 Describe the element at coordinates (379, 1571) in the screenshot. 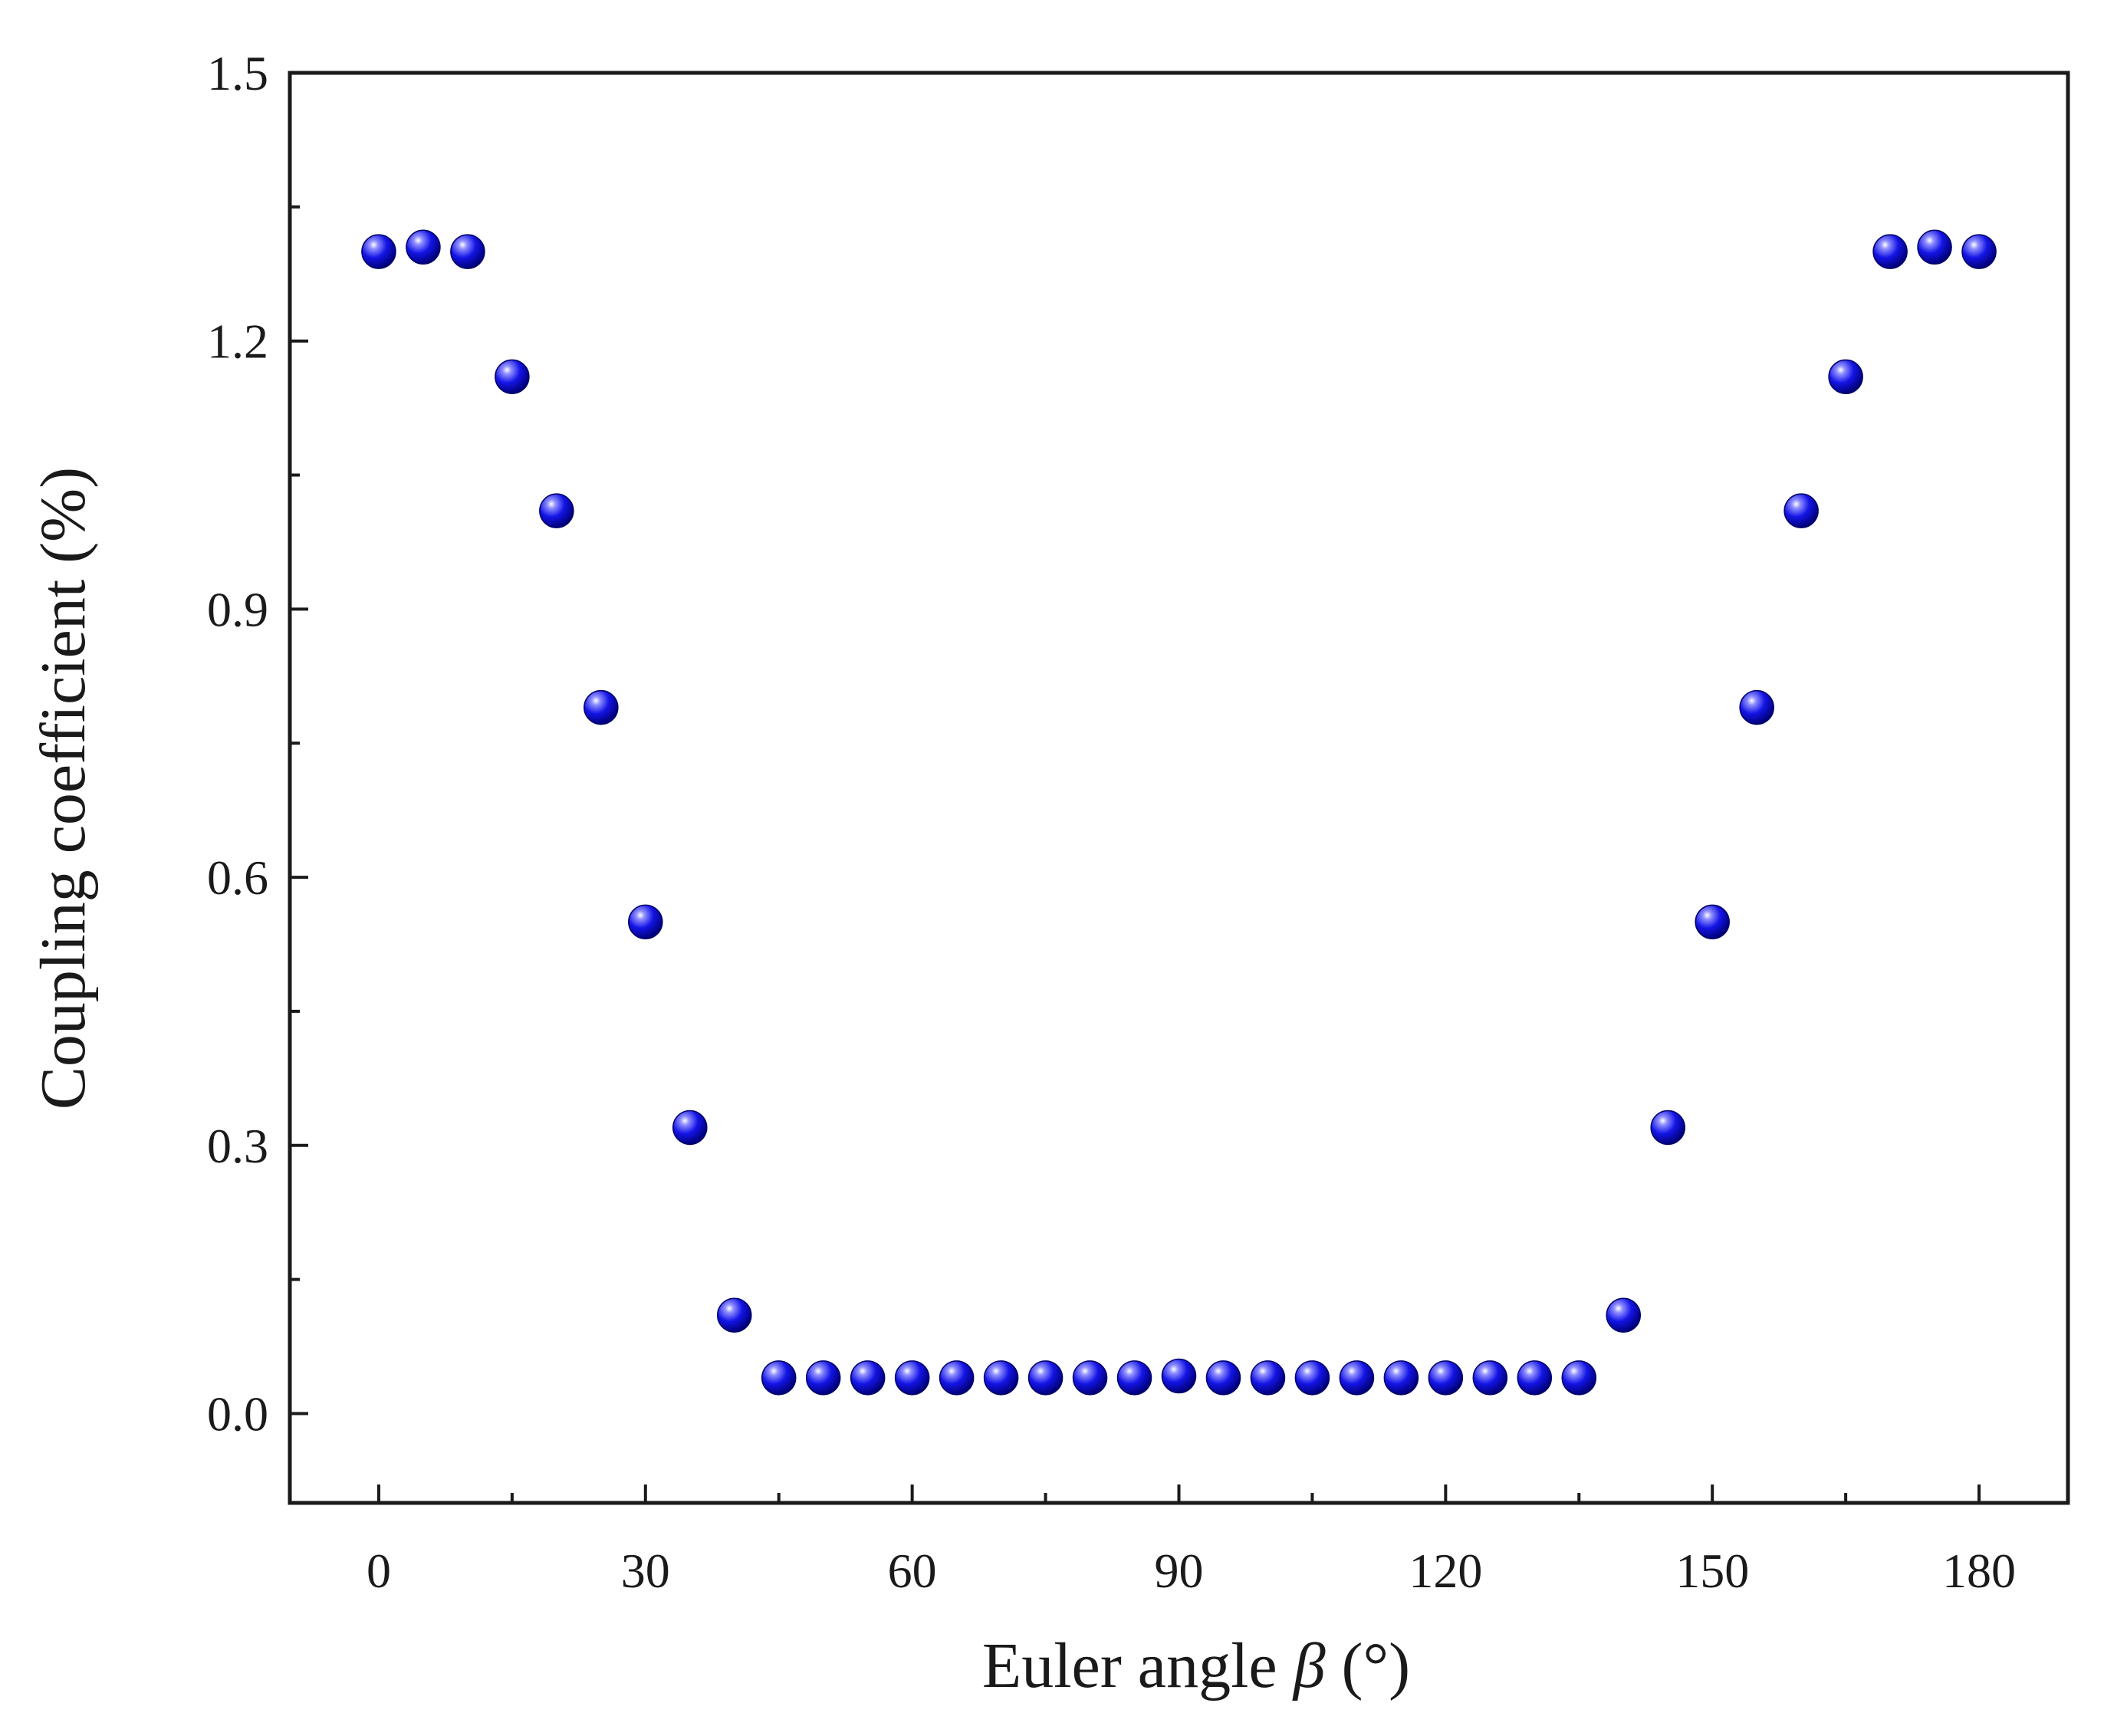

I see `x-tick-label: 0` at that location.